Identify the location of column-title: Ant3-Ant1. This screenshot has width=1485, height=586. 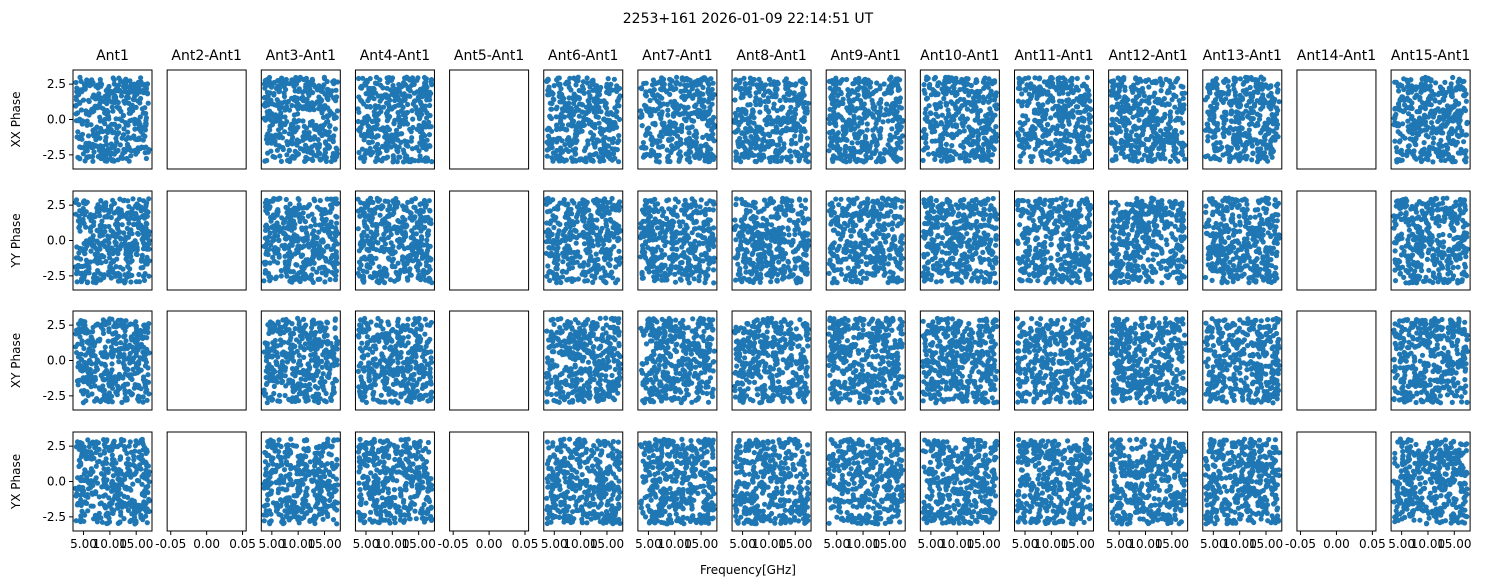
(301, 56).